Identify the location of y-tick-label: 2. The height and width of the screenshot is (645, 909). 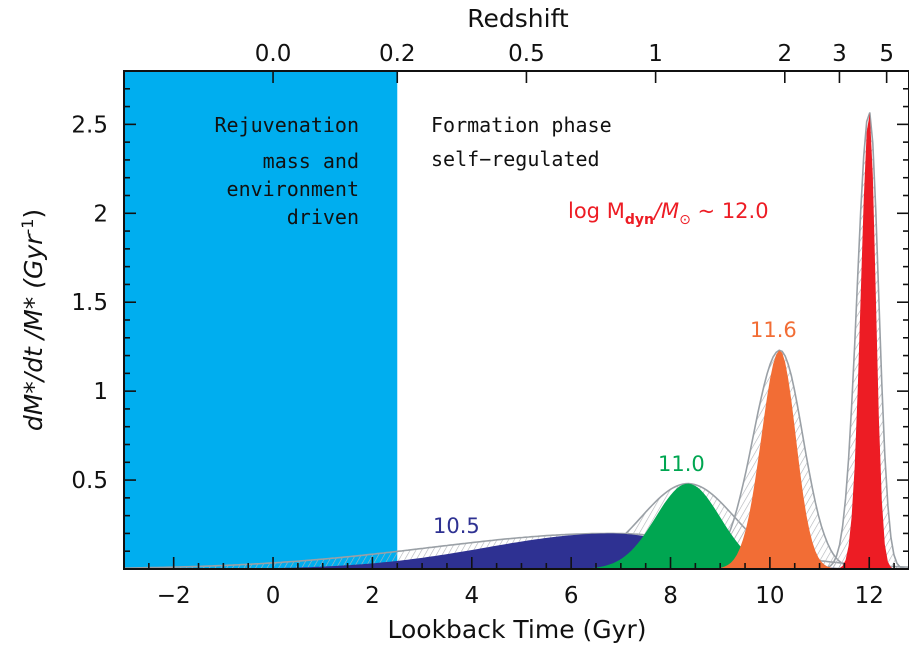
(100, 214).